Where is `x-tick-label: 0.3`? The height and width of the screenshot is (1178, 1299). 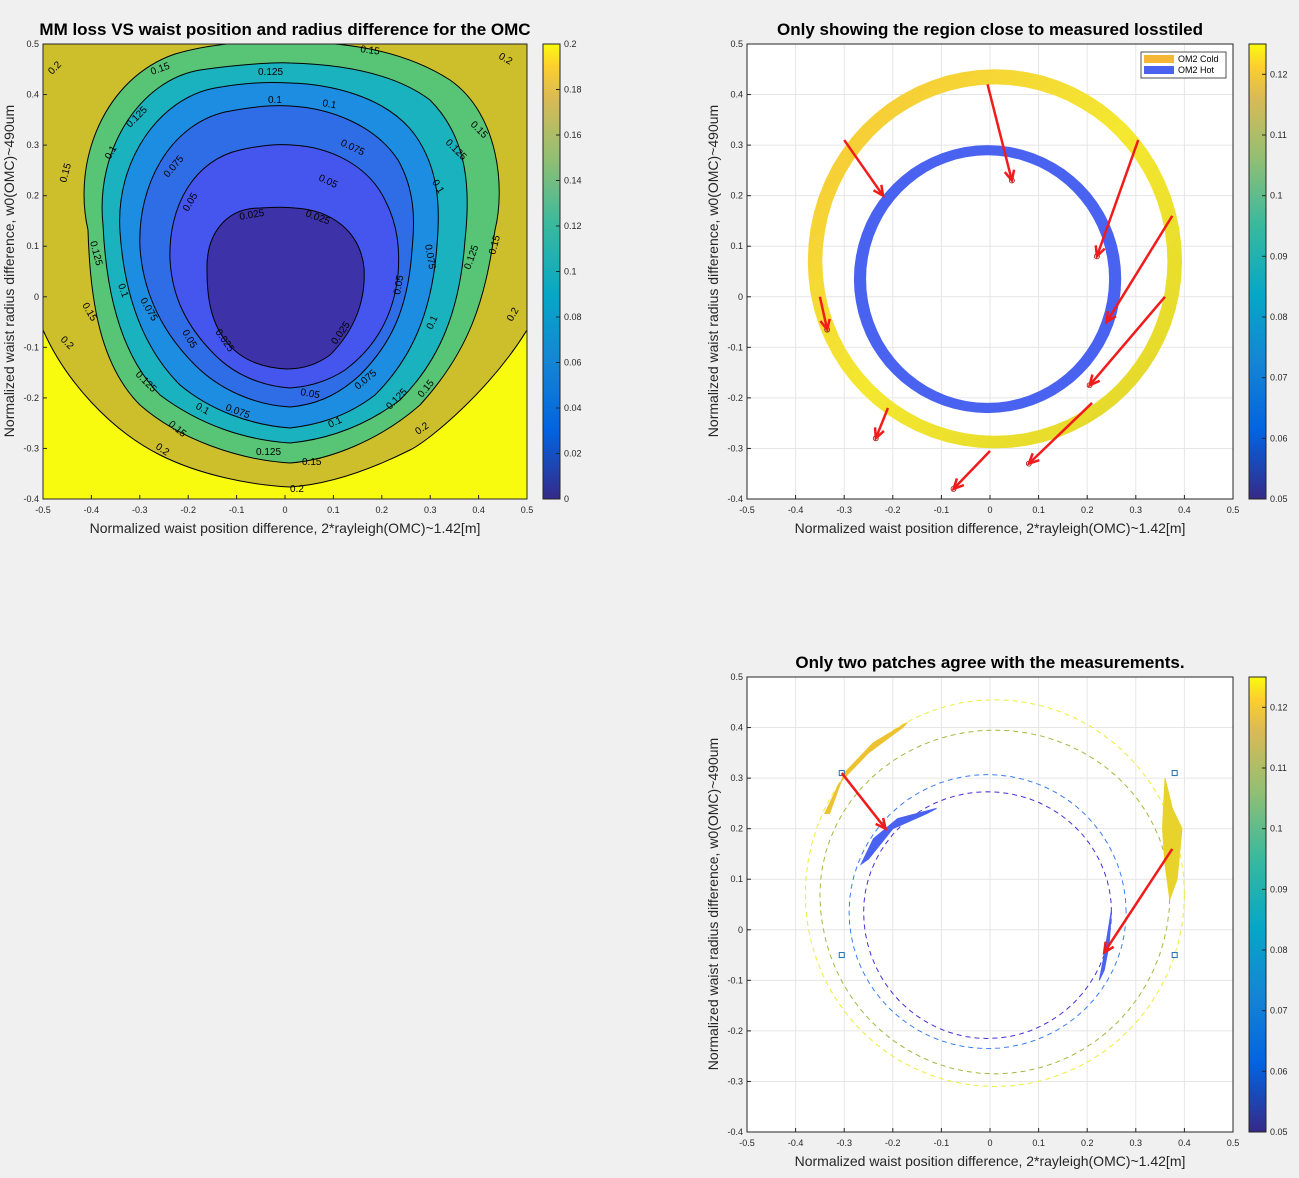 x-tick-label: 0.3 is located at coordinates (1136, 510).